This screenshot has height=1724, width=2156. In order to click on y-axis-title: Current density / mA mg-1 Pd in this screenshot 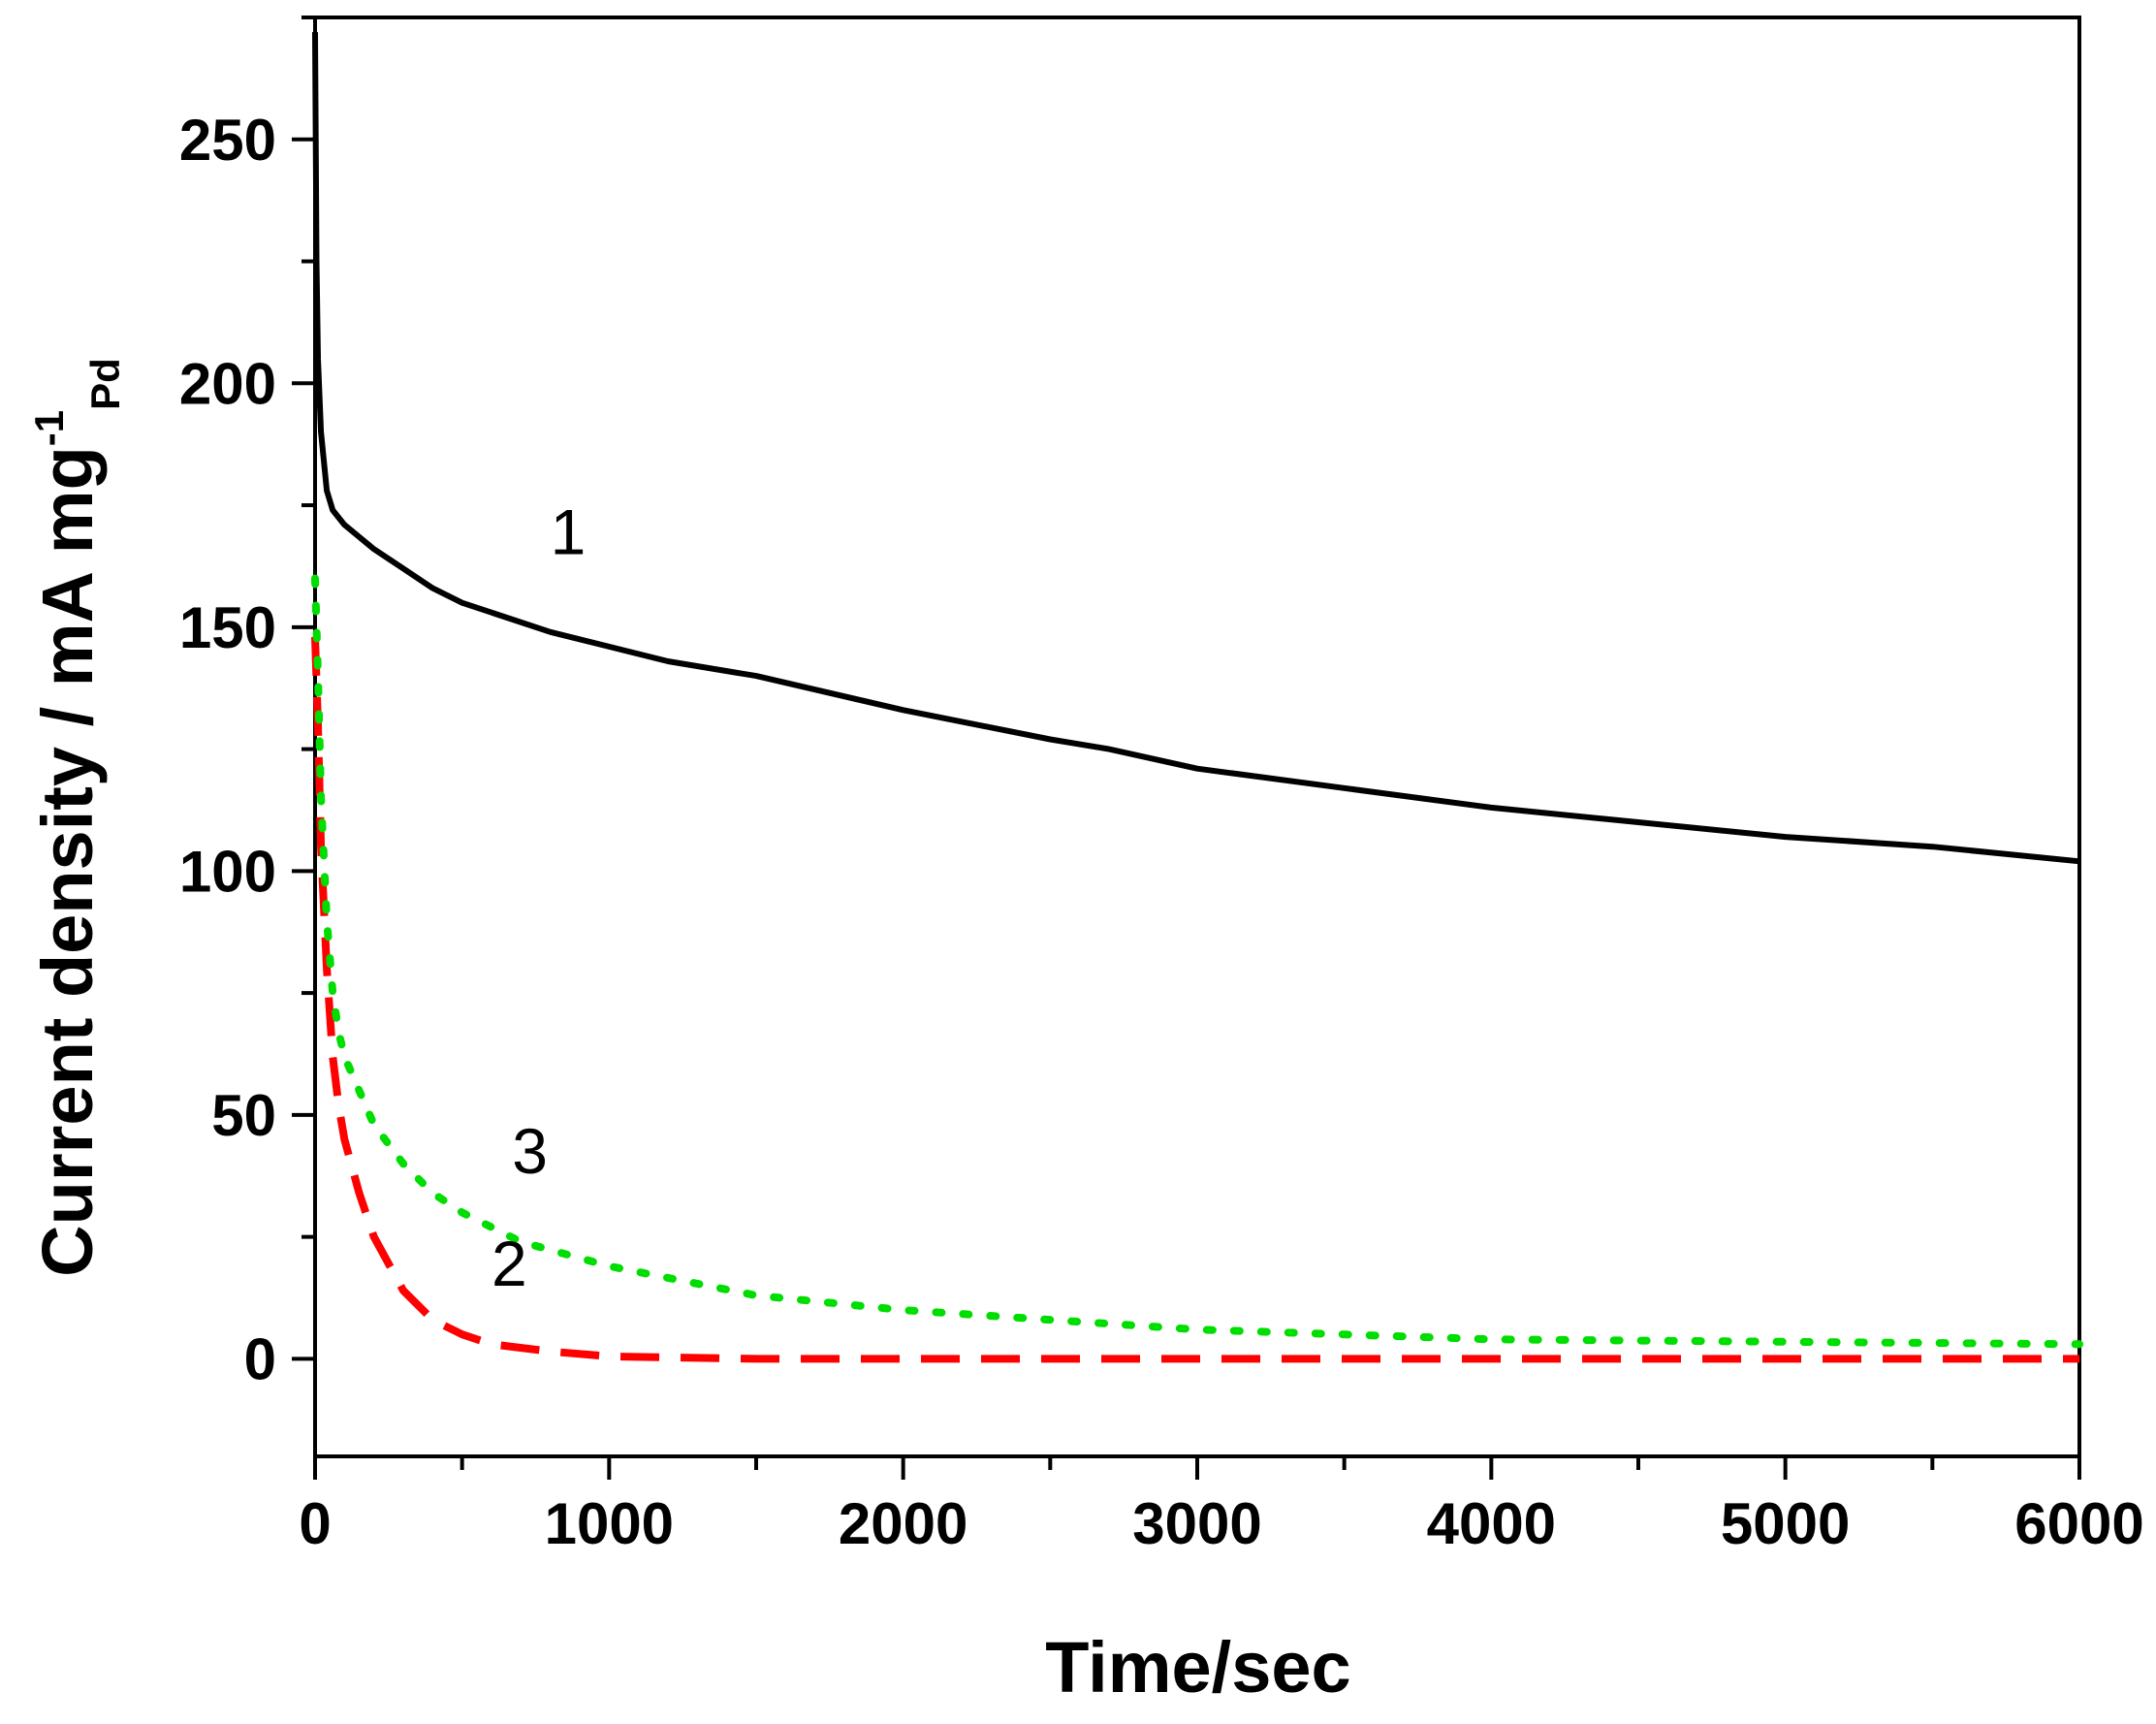, I will do `click(77, 817)`.